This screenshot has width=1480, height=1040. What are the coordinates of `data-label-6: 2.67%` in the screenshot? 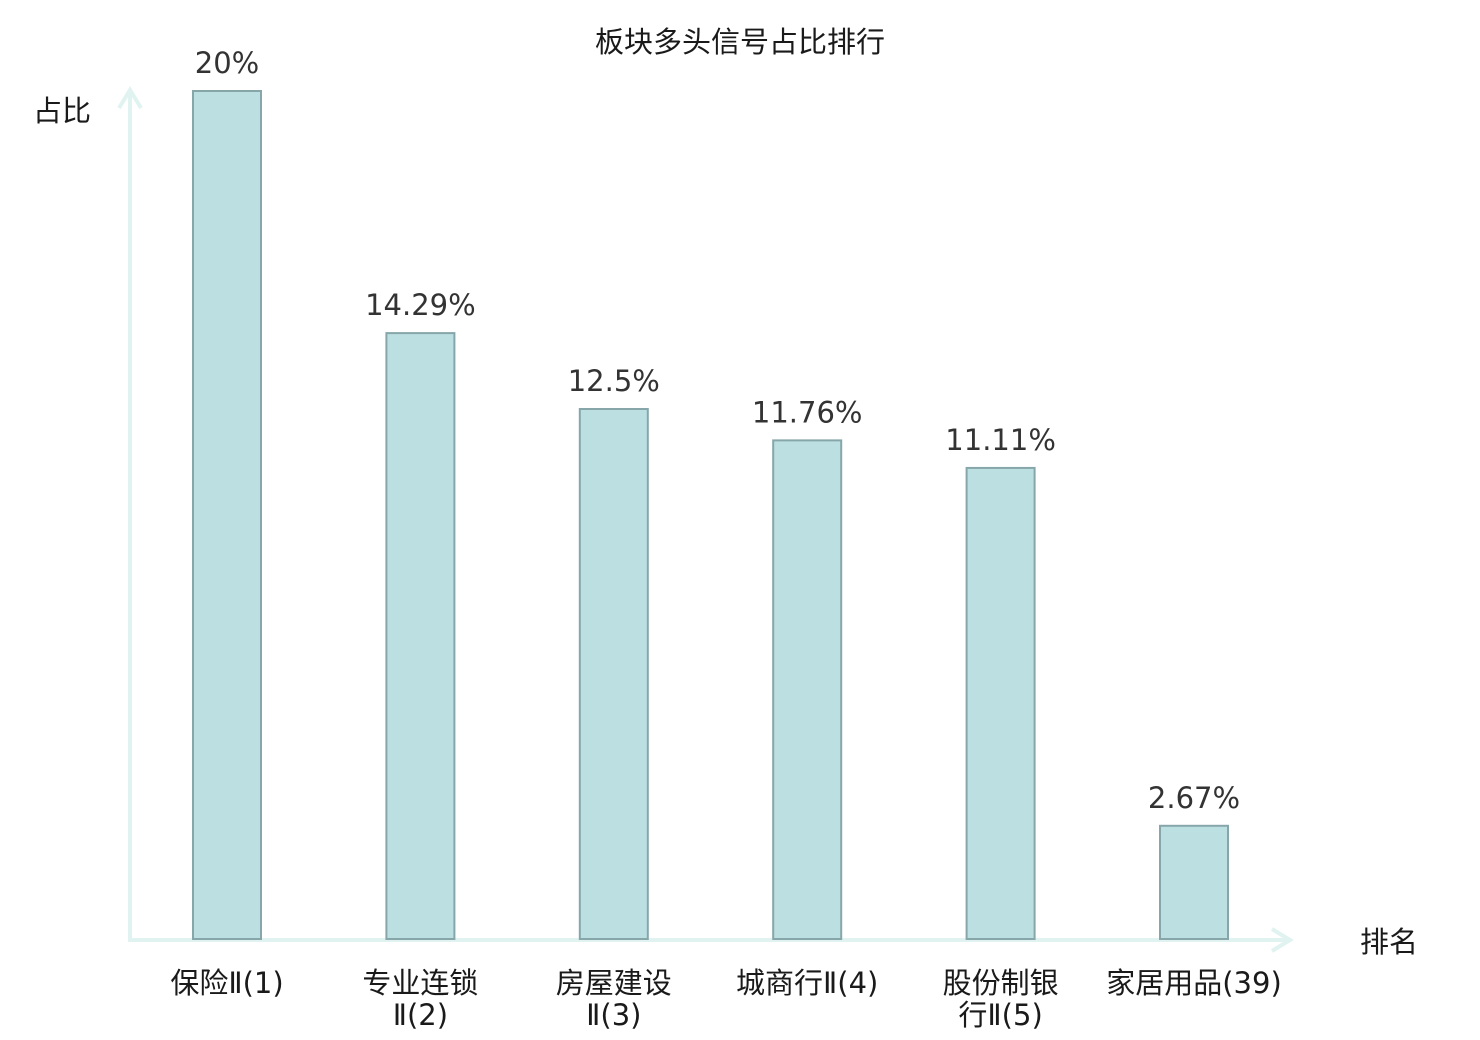 It's located at (1194, 798).